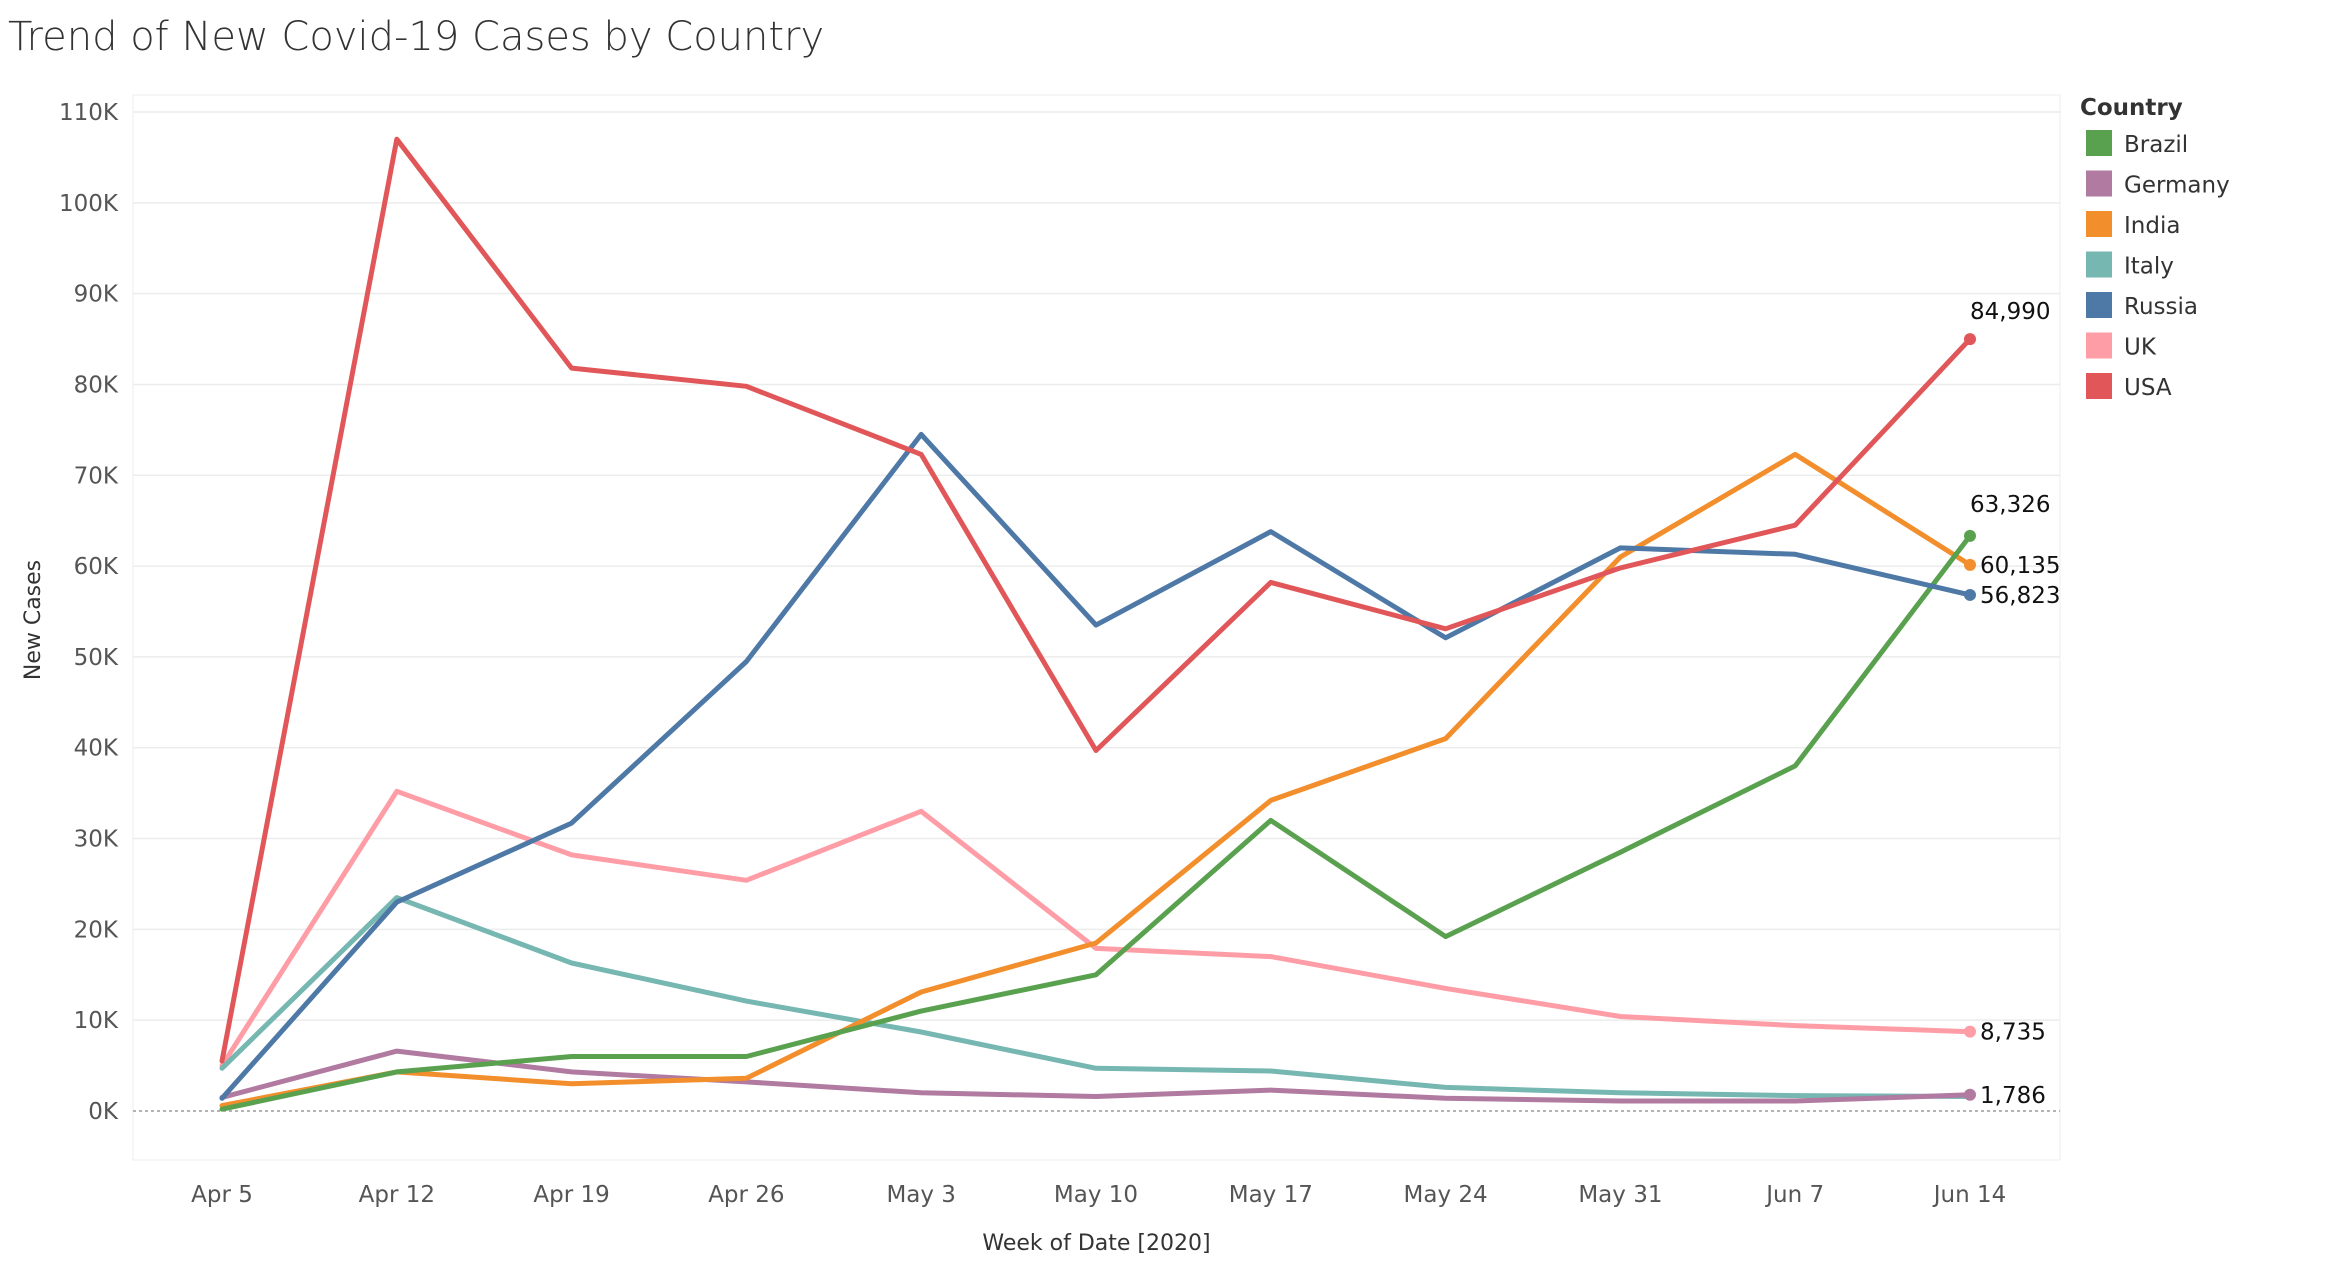 The width and height of the screenshot is (2348, 1264). What do you see at coordinates (2177, 186) in the screenshot?
I see `legend-label: Germany` at bounding box center [2177, 186].